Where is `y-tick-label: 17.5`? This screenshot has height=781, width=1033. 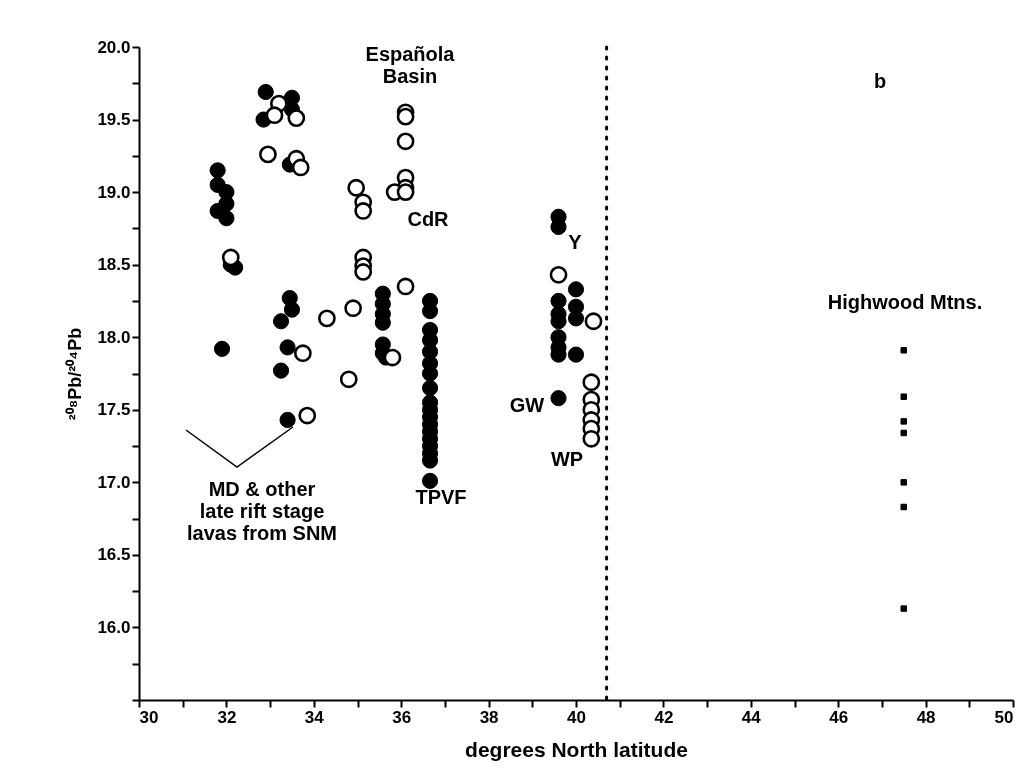 y-tick-label: 17.5 is located at coordinates (114, 410).